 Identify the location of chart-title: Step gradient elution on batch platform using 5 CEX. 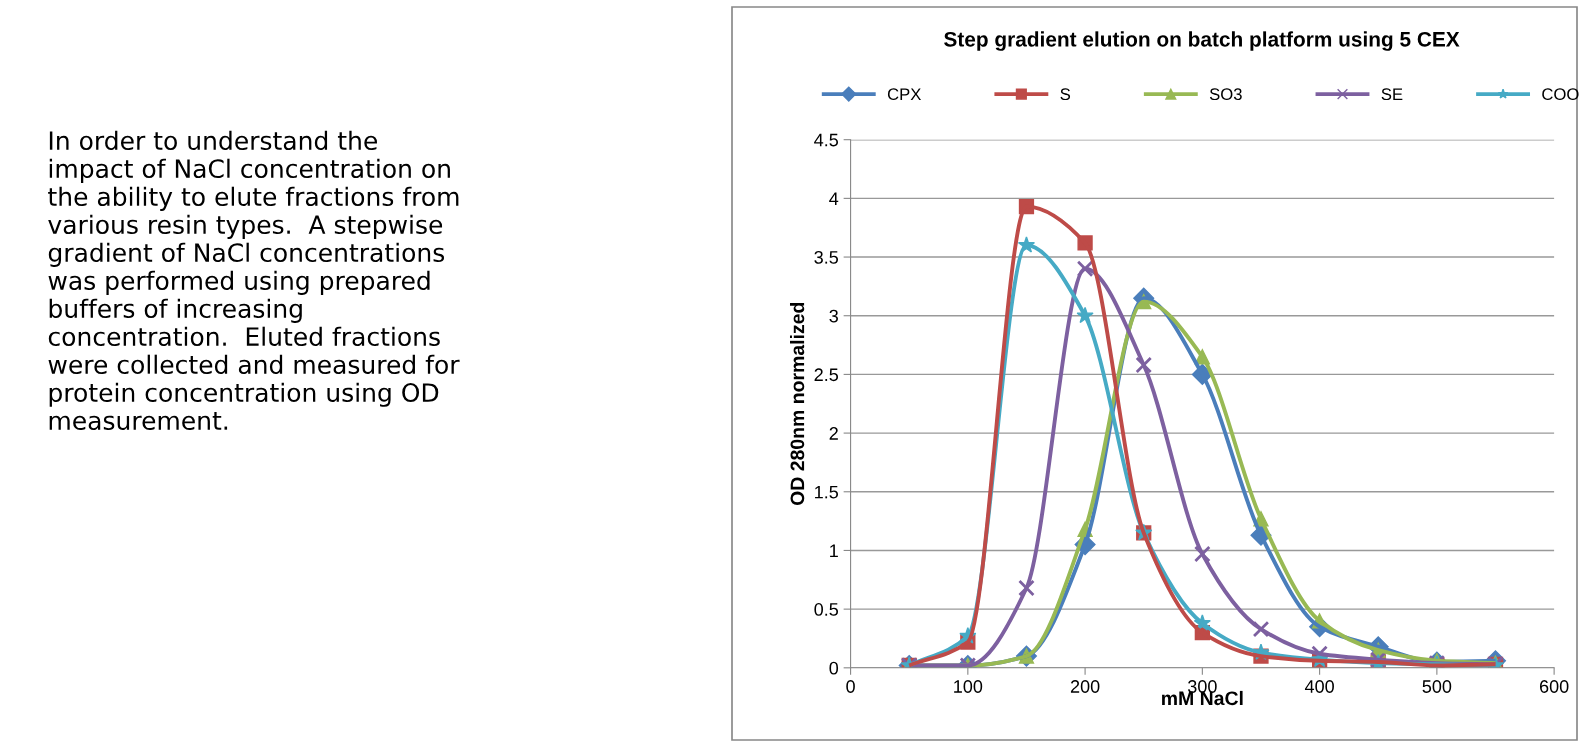
(1202, 41).